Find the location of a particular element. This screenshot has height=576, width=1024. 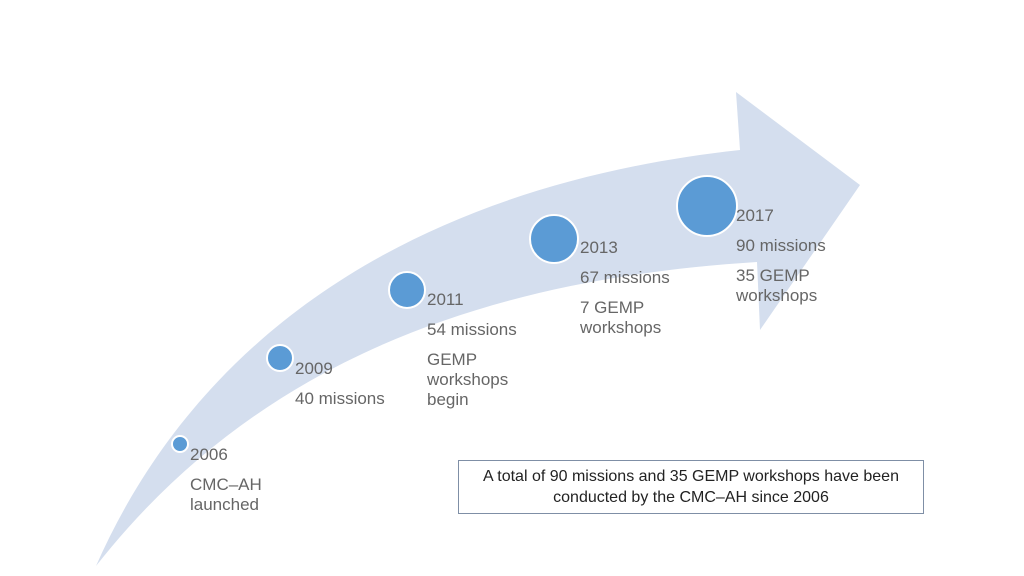

milestone-2009: 2009 40 missions is located at coordinates (340, 389).